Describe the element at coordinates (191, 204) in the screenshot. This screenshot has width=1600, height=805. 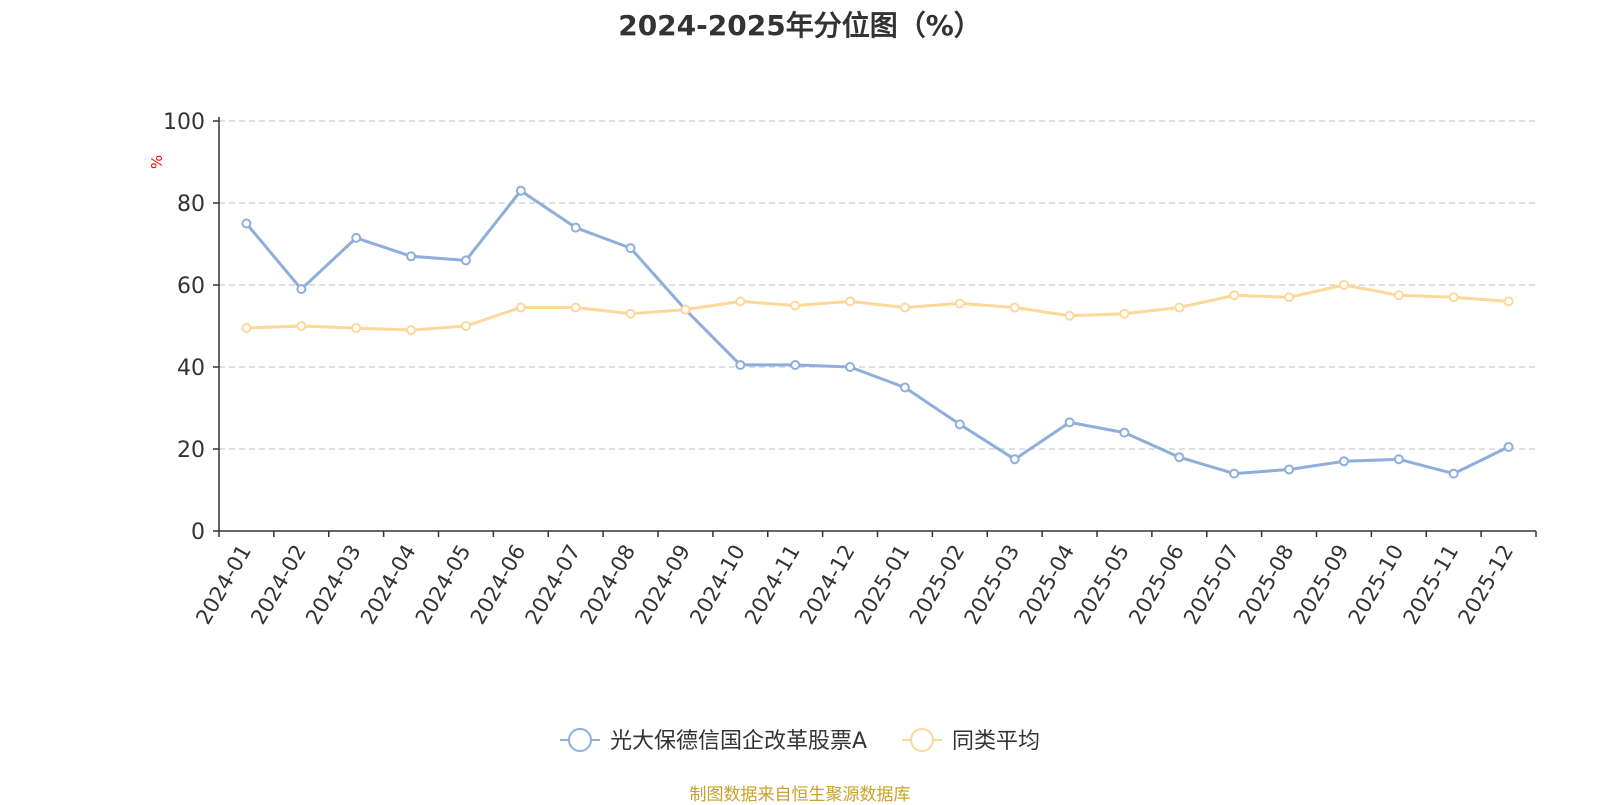
I see `y-tick-label: 80` at that location.